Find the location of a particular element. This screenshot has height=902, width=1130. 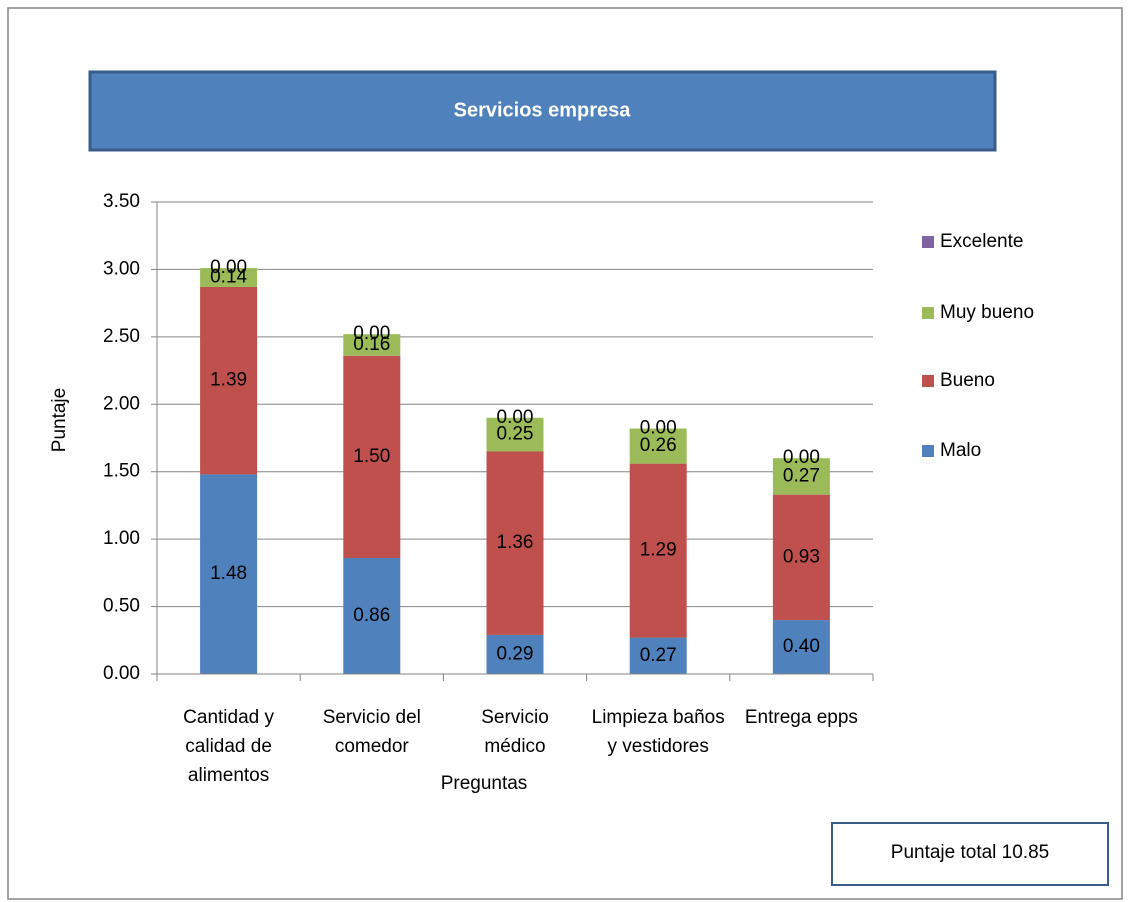

y-tick-label: 2.50 is located at coordinates (121, 336).